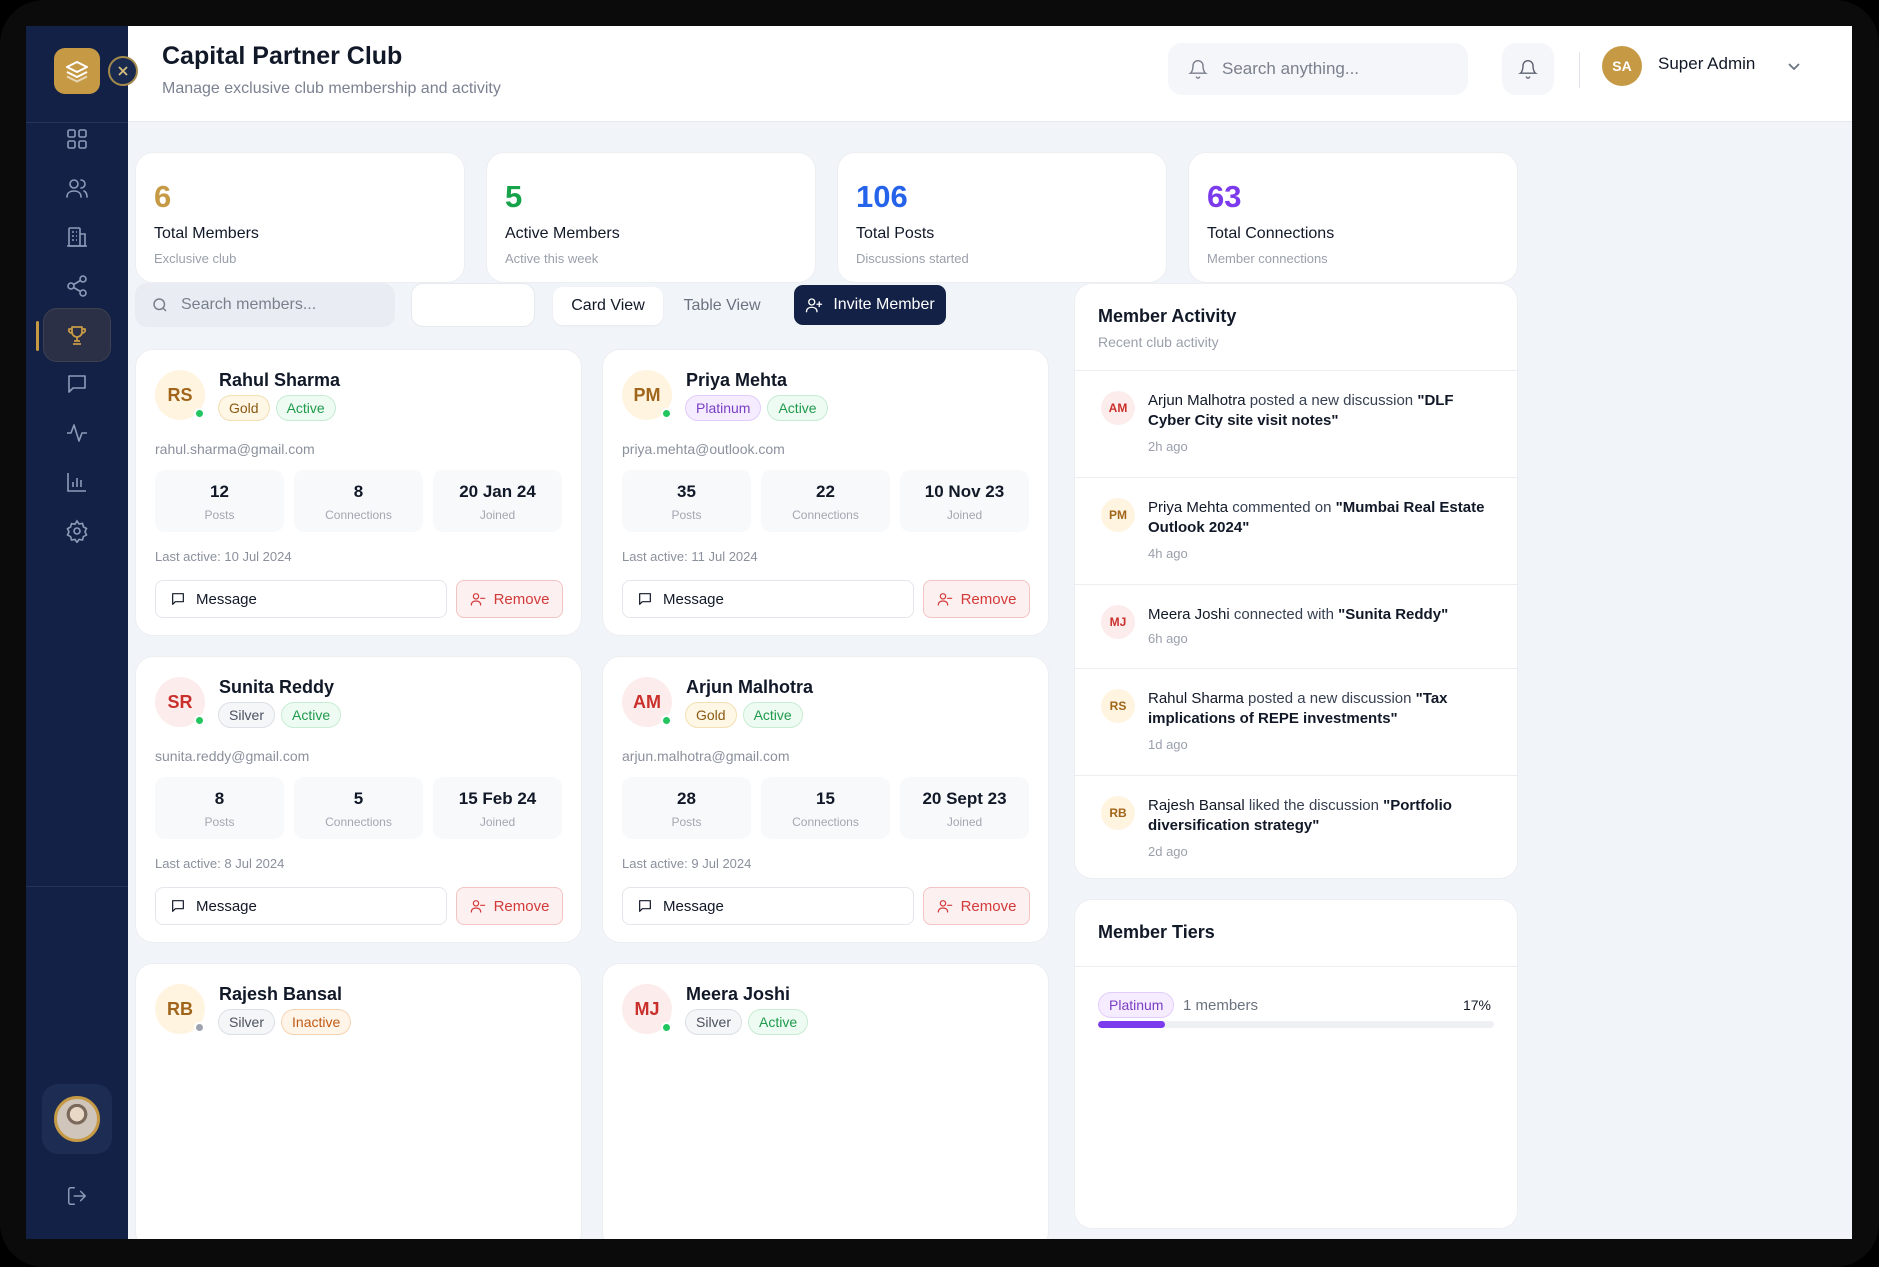  I want to click on connections-value: 15, so click(825, 798).